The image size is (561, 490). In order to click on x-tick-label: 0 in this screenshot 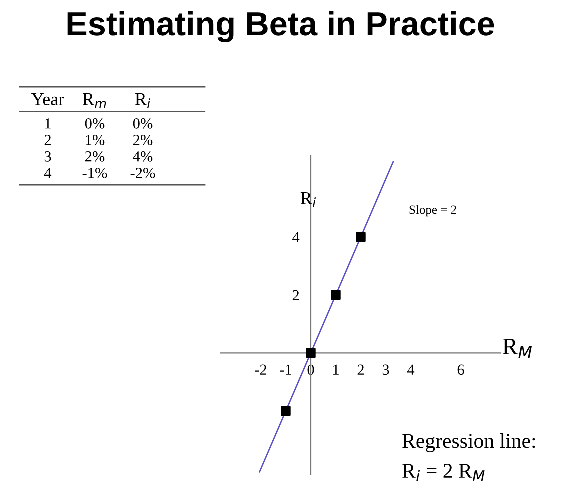, I will do `click(311, 370)`.